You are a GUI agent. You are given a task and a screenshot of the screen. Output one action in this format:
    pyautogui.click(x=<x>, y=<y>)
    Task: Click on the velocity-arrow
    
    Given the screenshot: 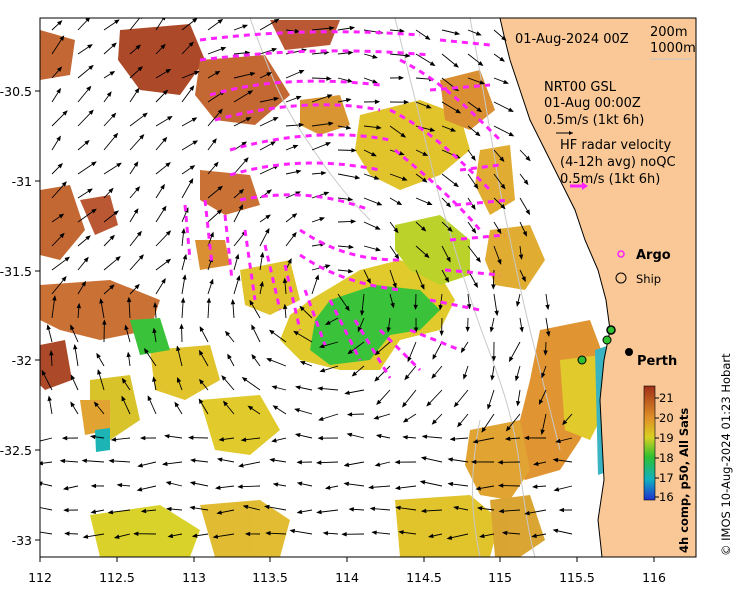 What is the action you would take?
    pyautogui.click(x=135, y=24)
    